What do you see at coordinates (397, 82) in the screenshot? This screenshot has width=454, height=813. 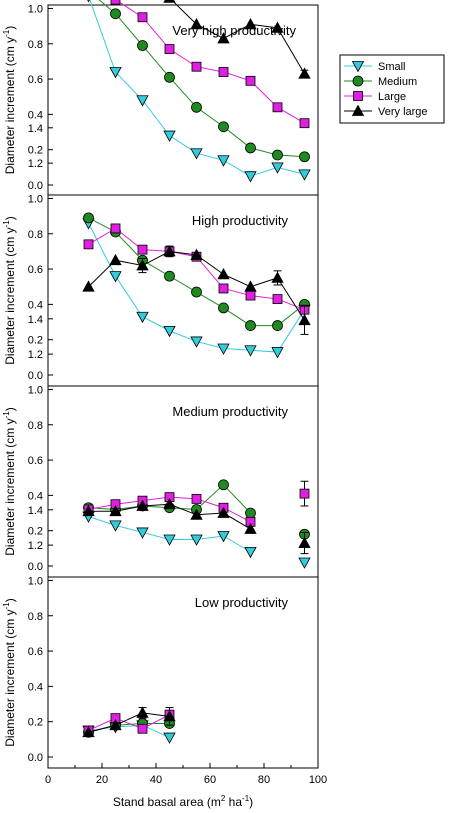 I see `legend-label: Medium` at bounding box center [397, 82].